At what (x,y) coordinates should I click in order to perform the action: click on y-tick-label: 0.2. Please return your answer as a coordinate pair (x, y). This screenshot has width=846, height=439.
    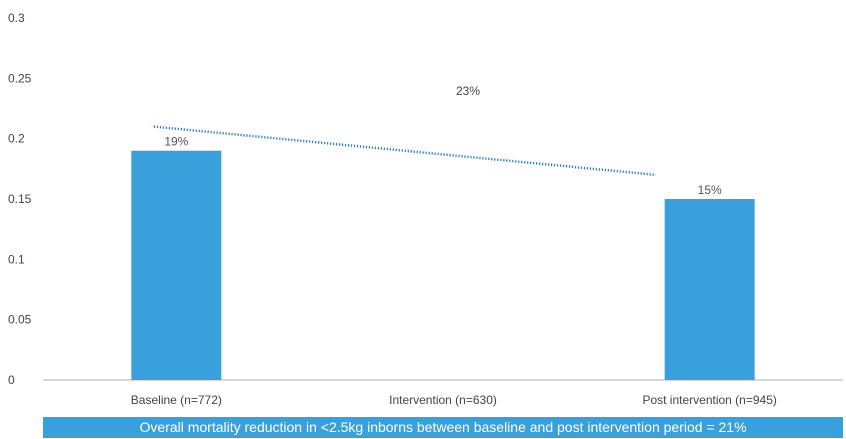
    Looking at the image, I should click on (16, 139).